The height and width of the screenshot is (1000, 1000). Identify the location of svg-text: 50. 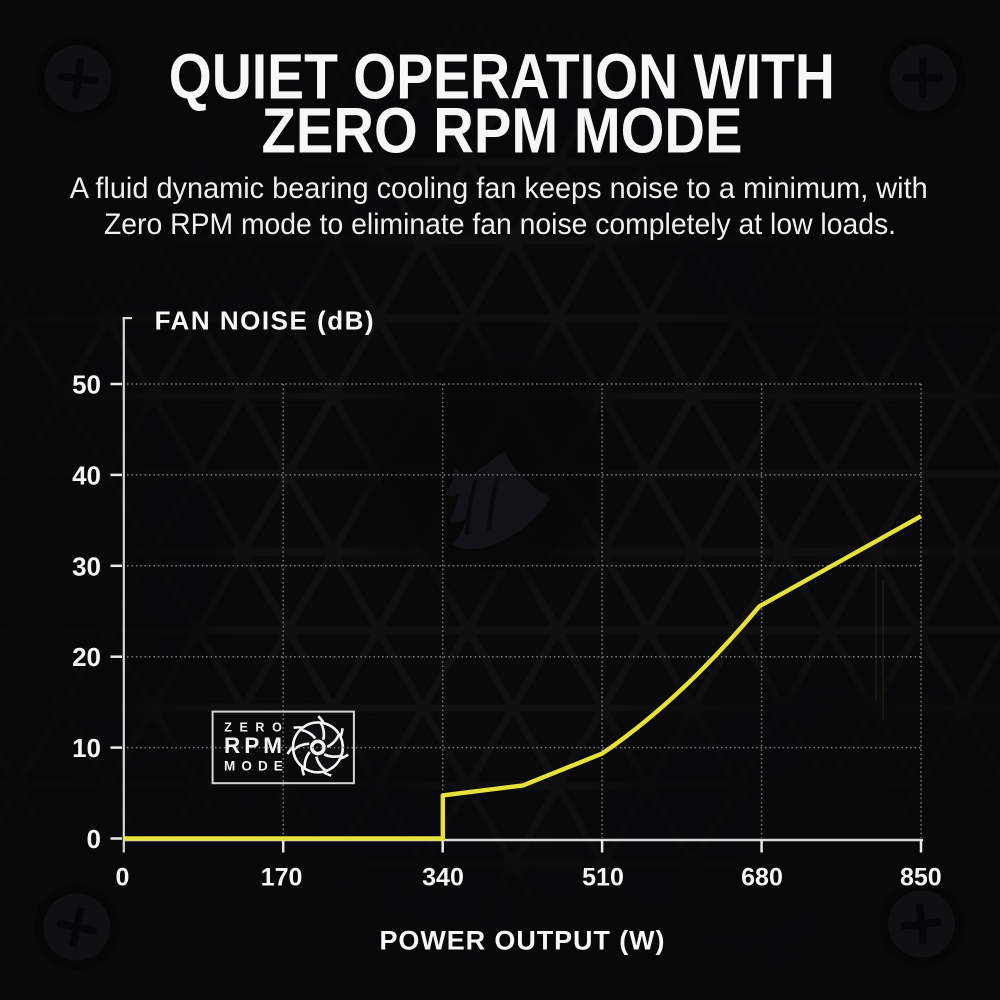
(86, 385).